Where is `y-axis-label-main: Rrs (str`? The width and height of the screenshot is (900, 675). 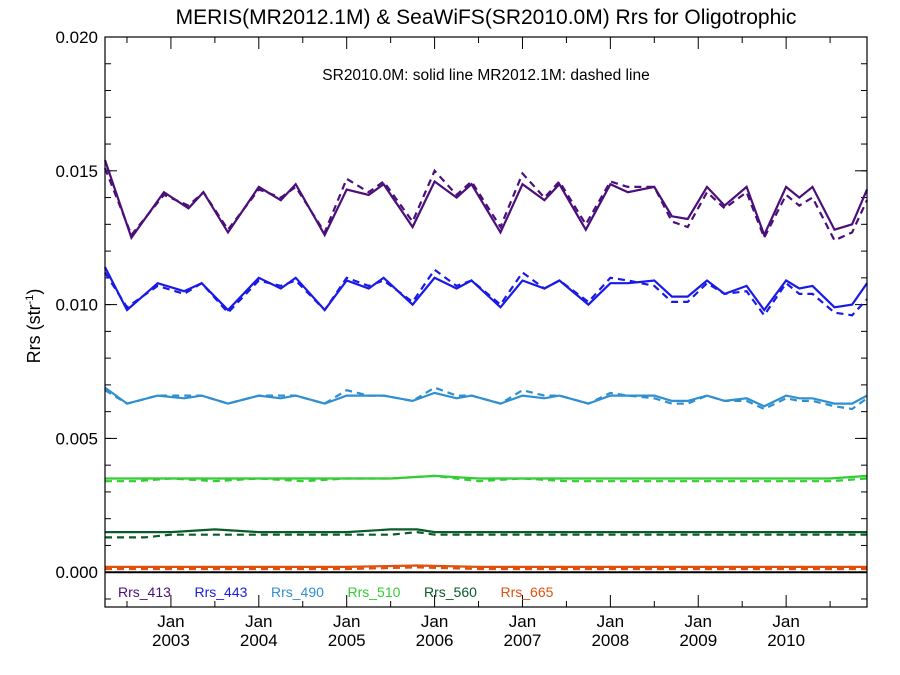
y-axis-label-main: Rrs (str is located at coordinates (34, 333).